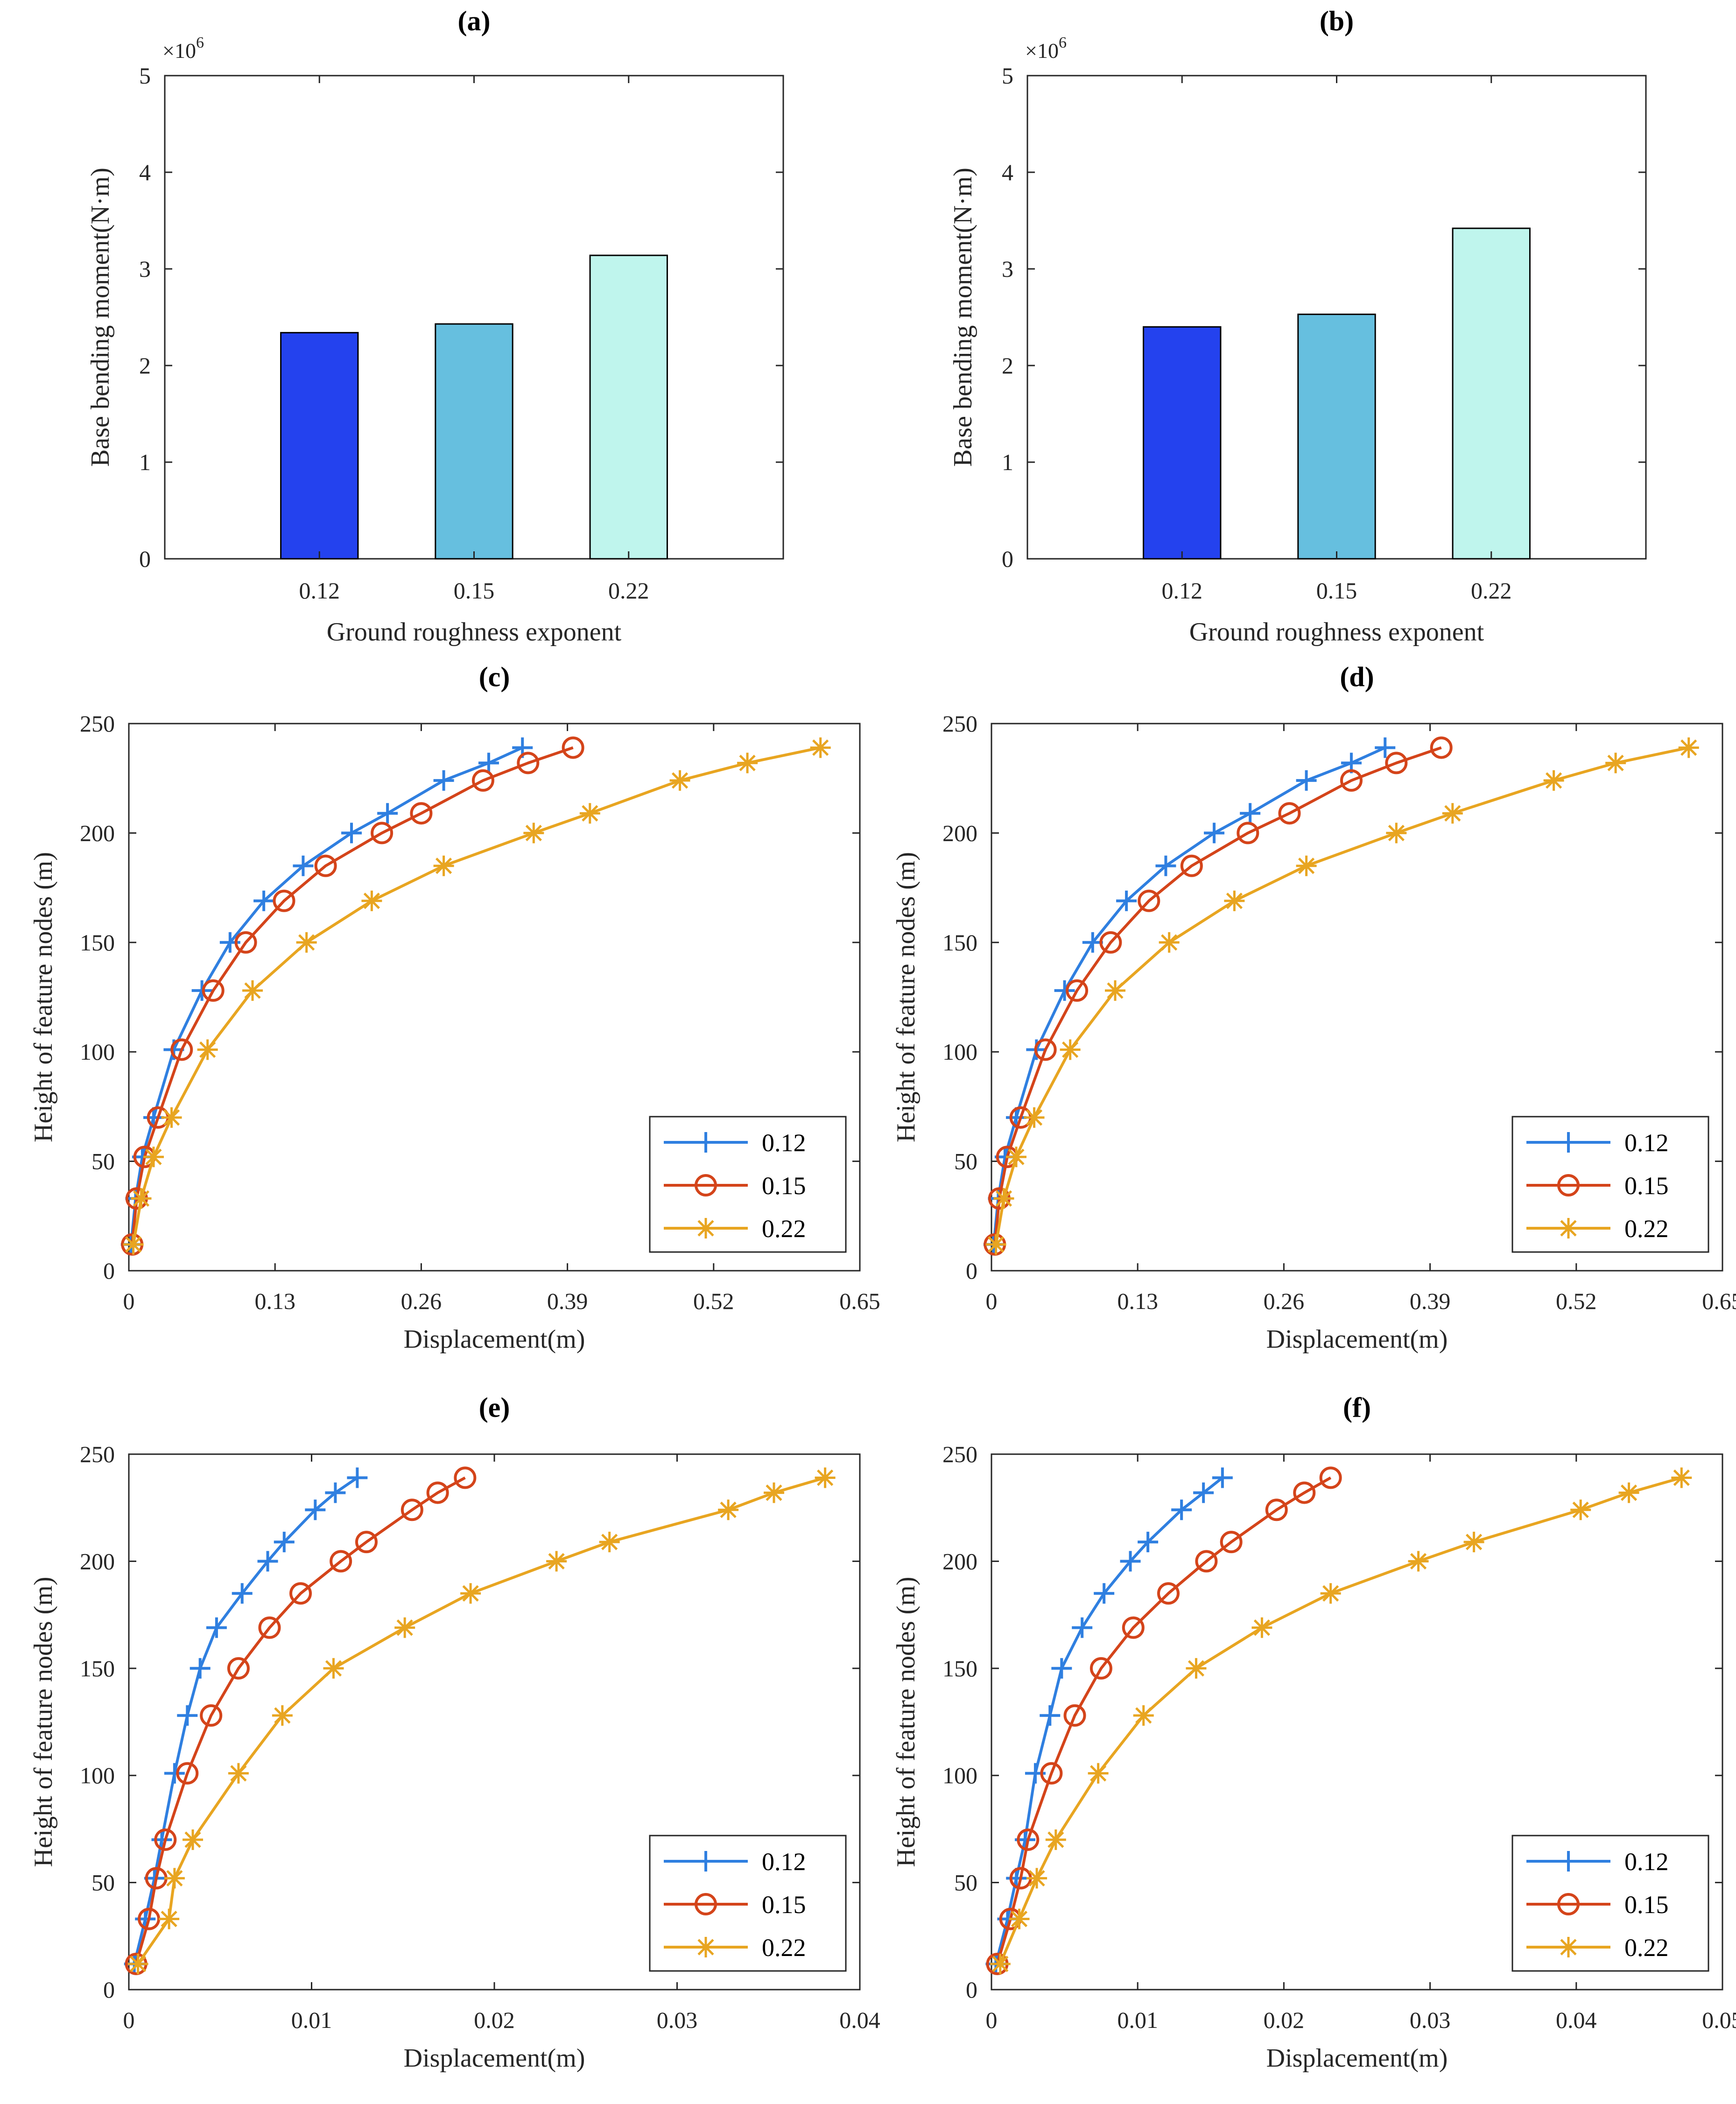 The width and height of the screenshot is (1736, 2104). I want to click on bar-0.12, so click(319, 446).